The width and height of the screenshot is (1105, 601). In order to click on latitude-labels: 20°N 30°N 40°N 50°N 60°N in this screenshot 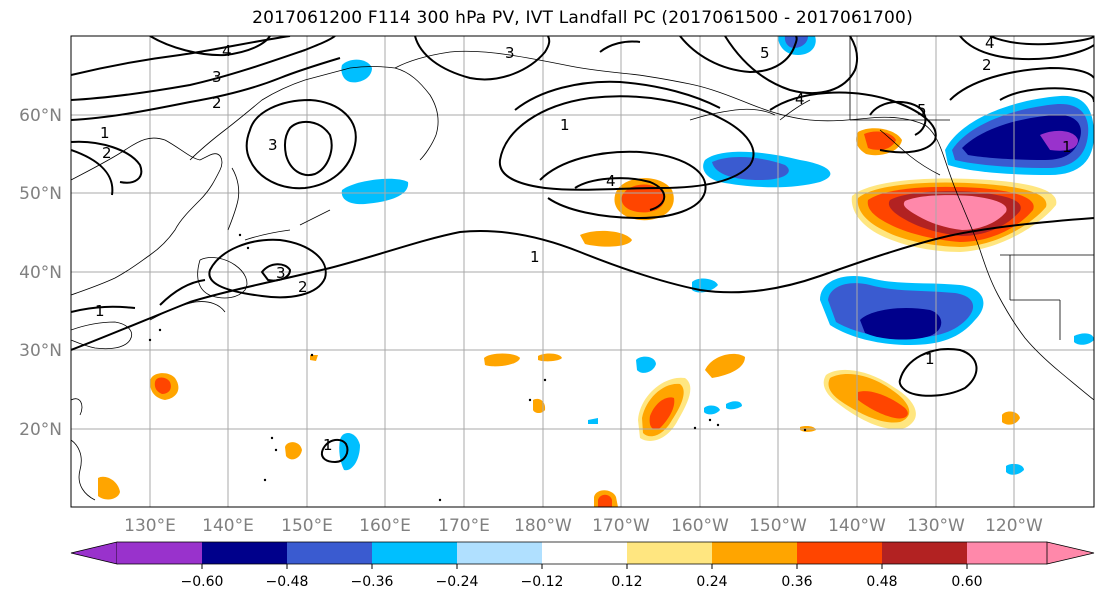, I will do `click(40, 273)`.